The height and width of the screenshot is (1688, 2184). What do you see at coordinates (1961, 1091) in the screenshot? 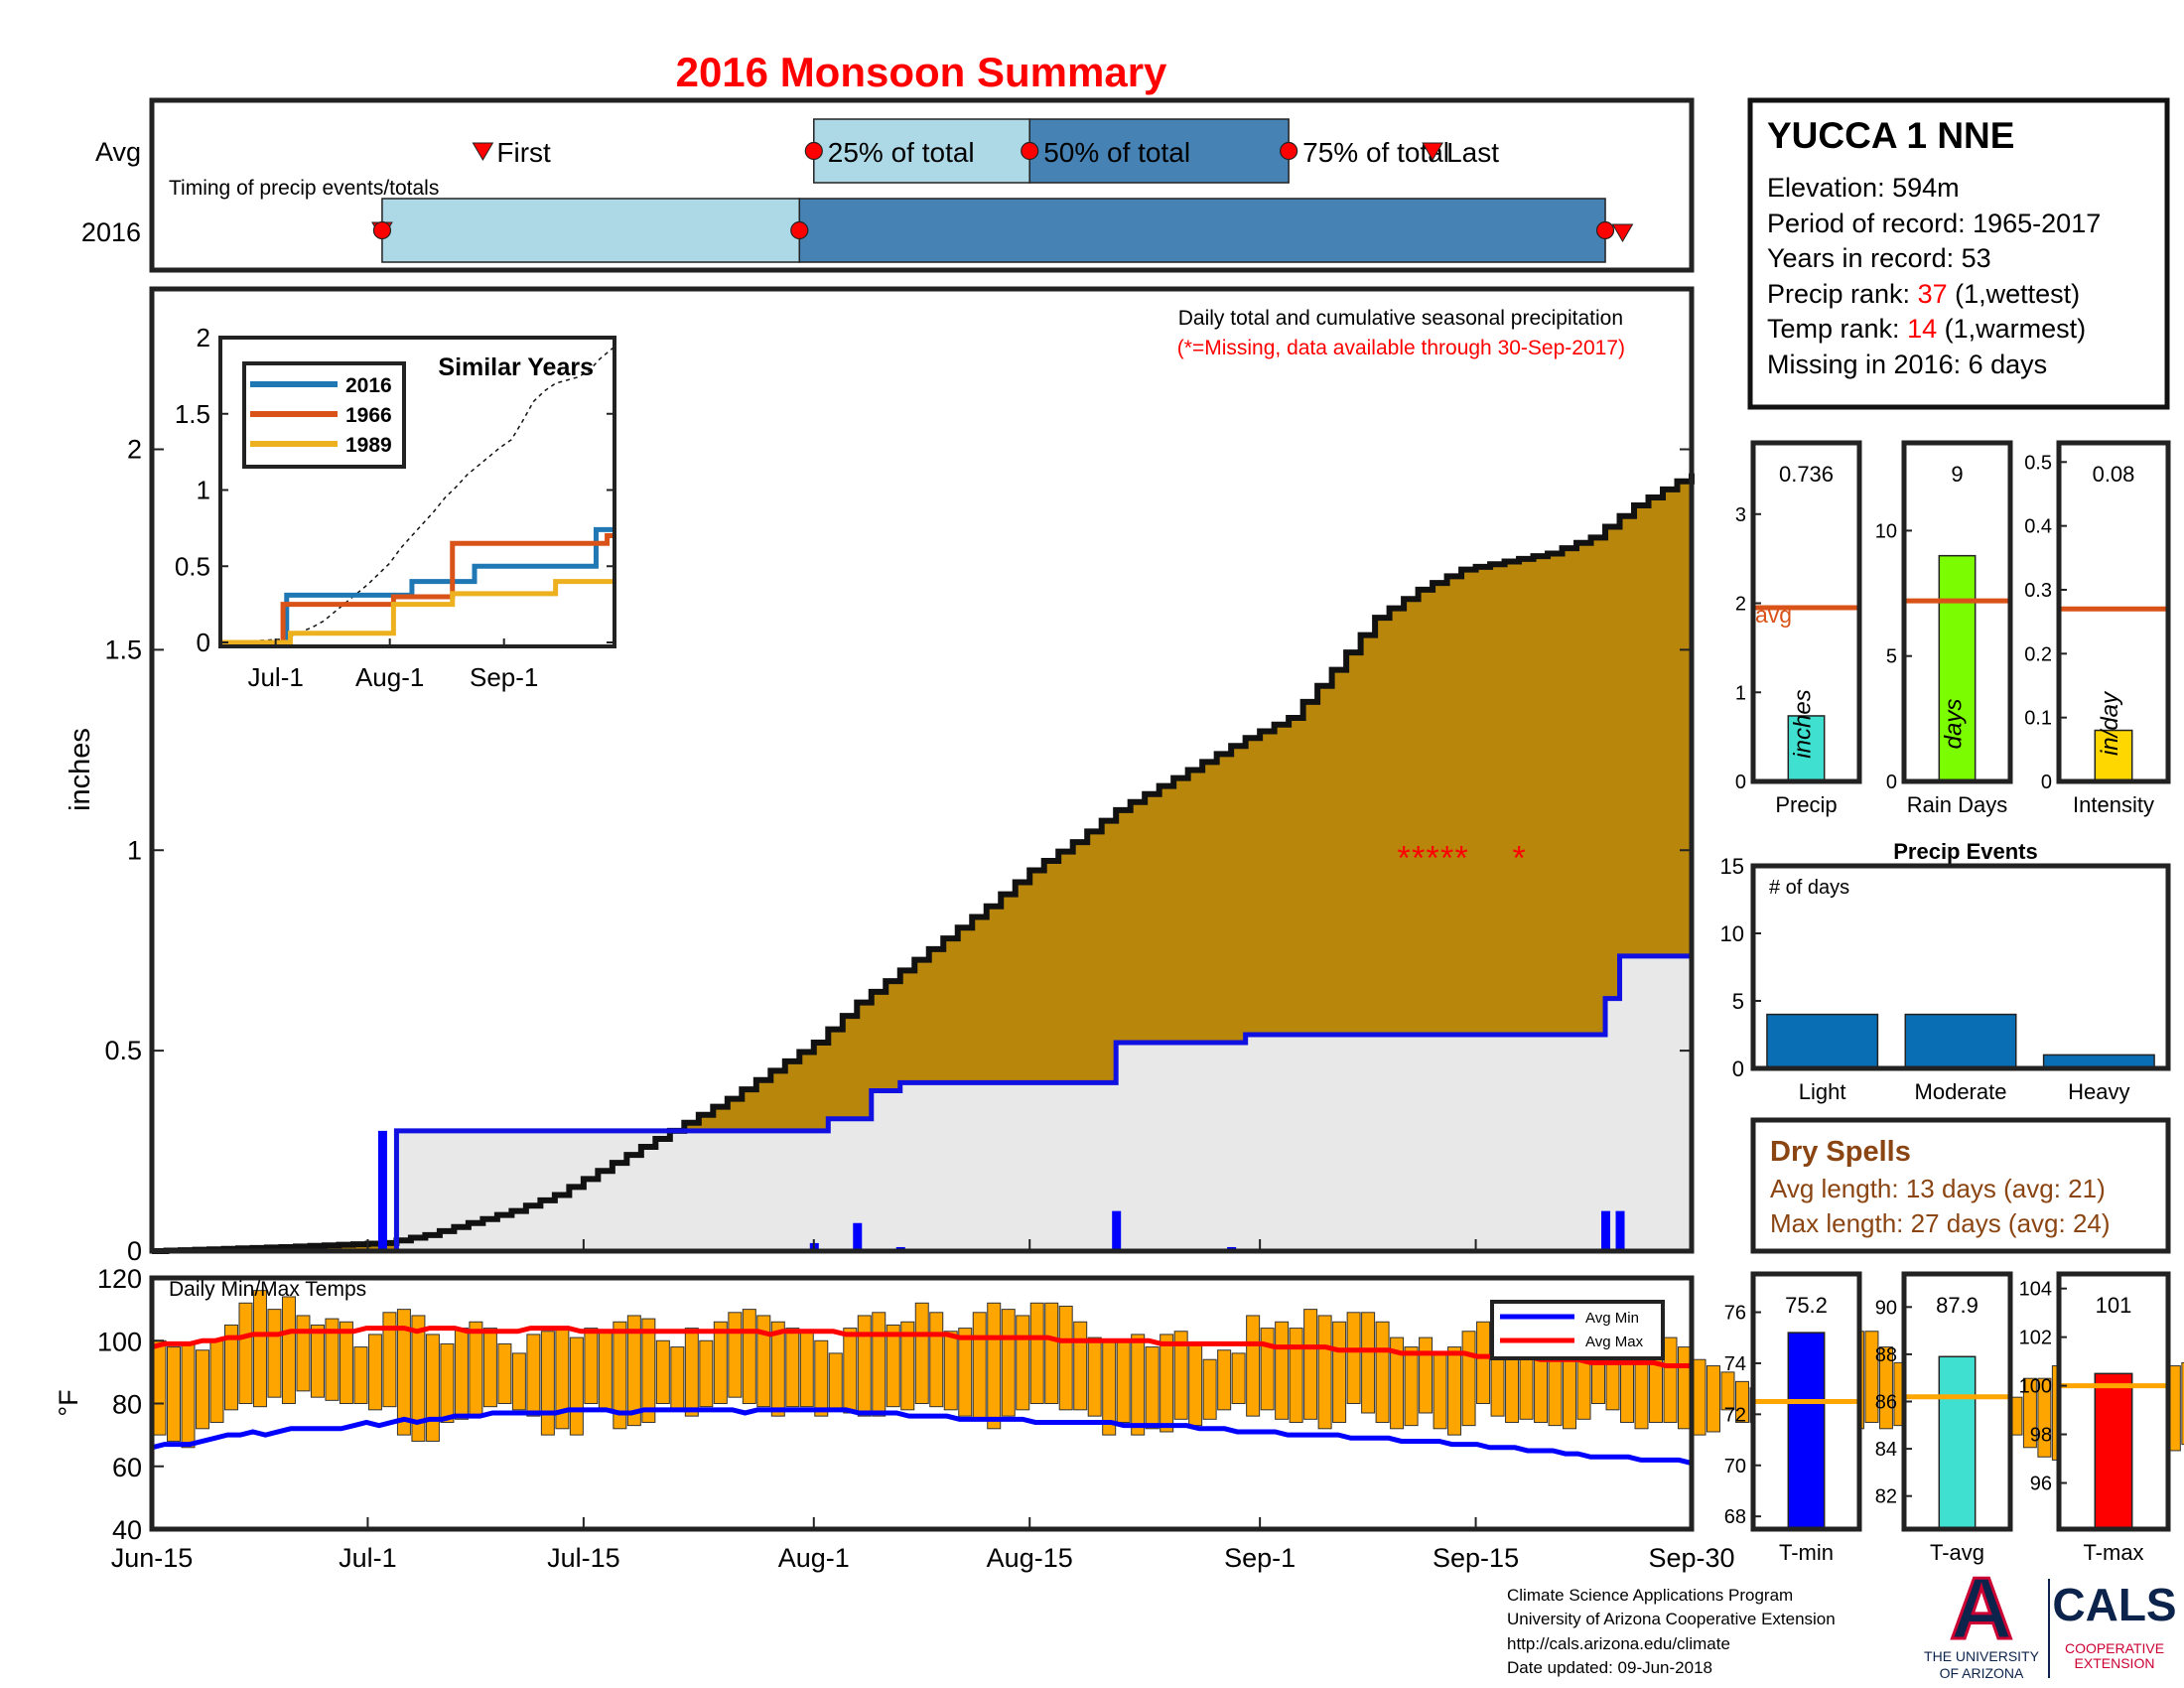
I see `event-category-label: Moderate` at bounding box center [1961, 1091].